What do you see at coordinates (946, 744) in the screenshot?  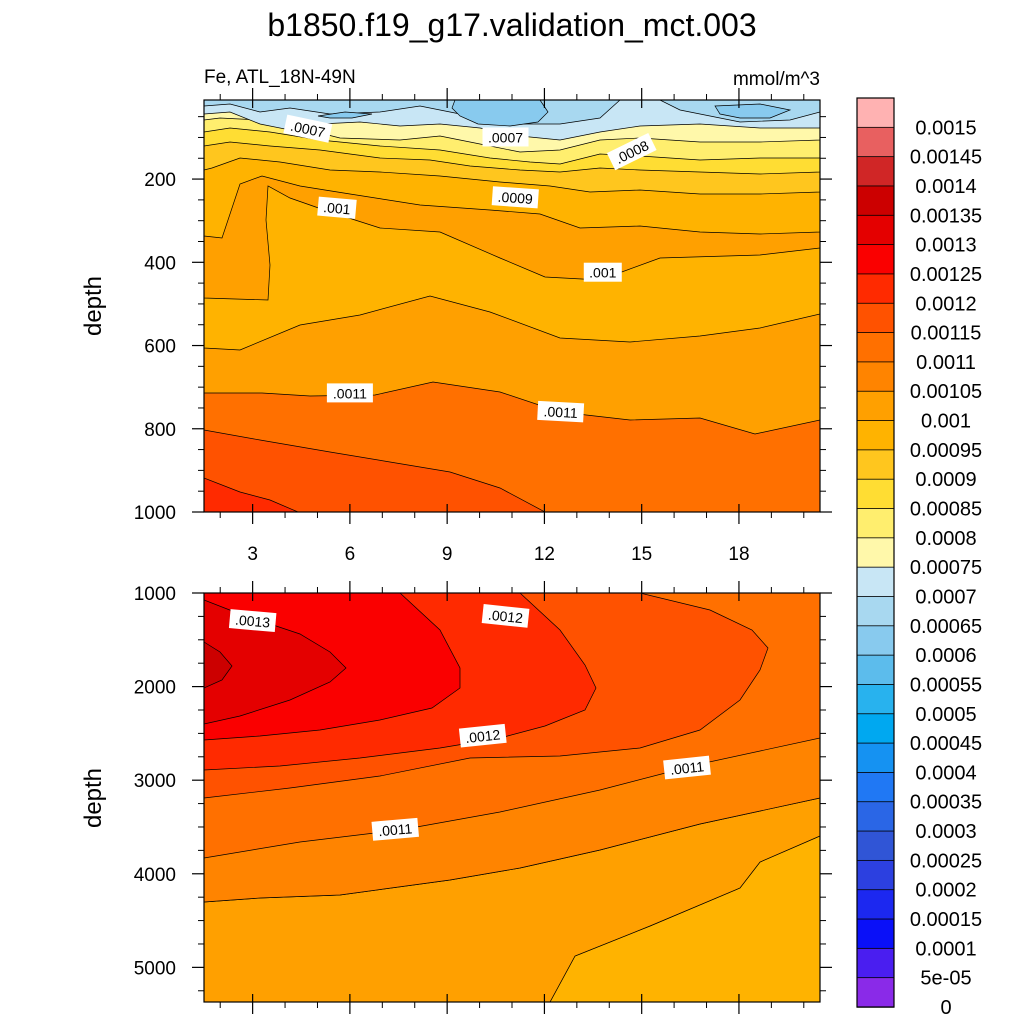 I see `colorbar-label: 0.00045` at bounding box center [946, 744].